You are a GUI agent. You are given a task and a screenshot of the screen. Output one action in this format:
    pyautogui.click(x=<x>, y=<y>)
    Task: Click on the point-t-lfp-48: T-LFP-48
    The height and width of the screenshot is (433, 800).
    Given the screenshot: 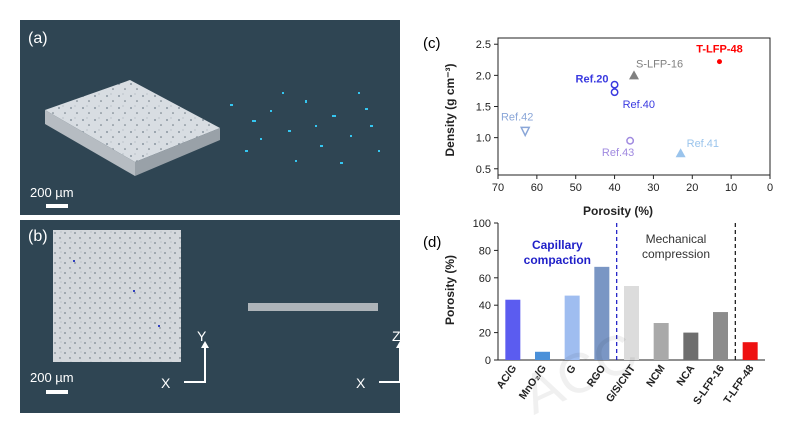 What is the action you would take?
    pyautogui.click(x=719, y=54)
    